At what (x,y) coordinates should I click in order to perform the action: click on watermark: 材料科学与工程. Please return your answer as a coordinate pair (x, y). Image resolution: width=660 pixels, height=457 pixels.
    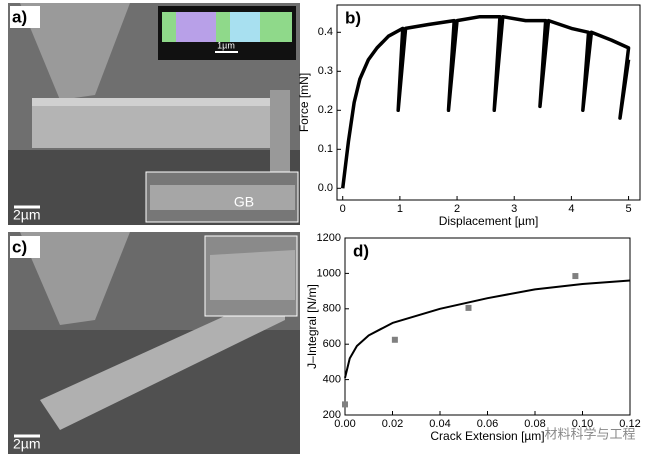
    Looking at the image, I should click on (589, 433).